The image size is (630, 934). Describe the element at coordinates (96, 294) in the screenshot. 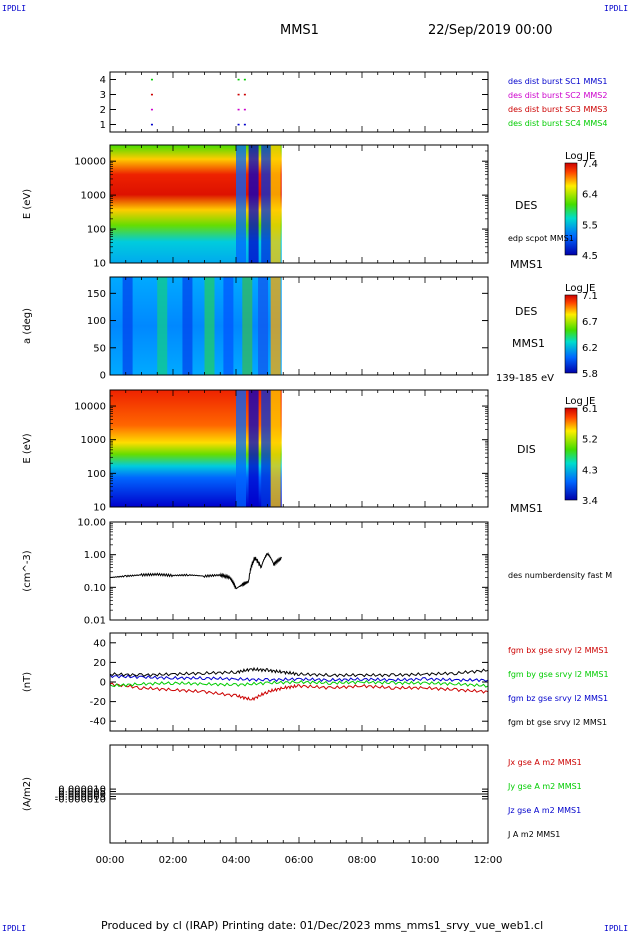

I see `des_pitch-ytick-label: 150` at that location.